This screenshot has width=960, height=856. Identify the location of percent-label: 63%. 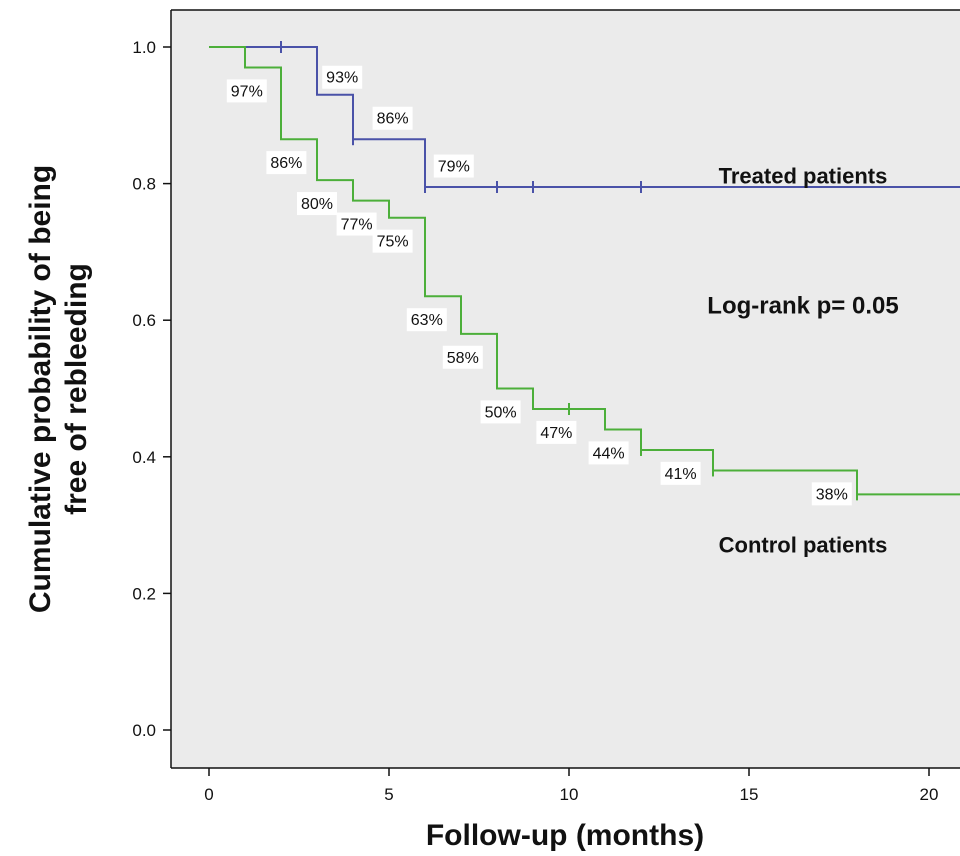
(427, 320).